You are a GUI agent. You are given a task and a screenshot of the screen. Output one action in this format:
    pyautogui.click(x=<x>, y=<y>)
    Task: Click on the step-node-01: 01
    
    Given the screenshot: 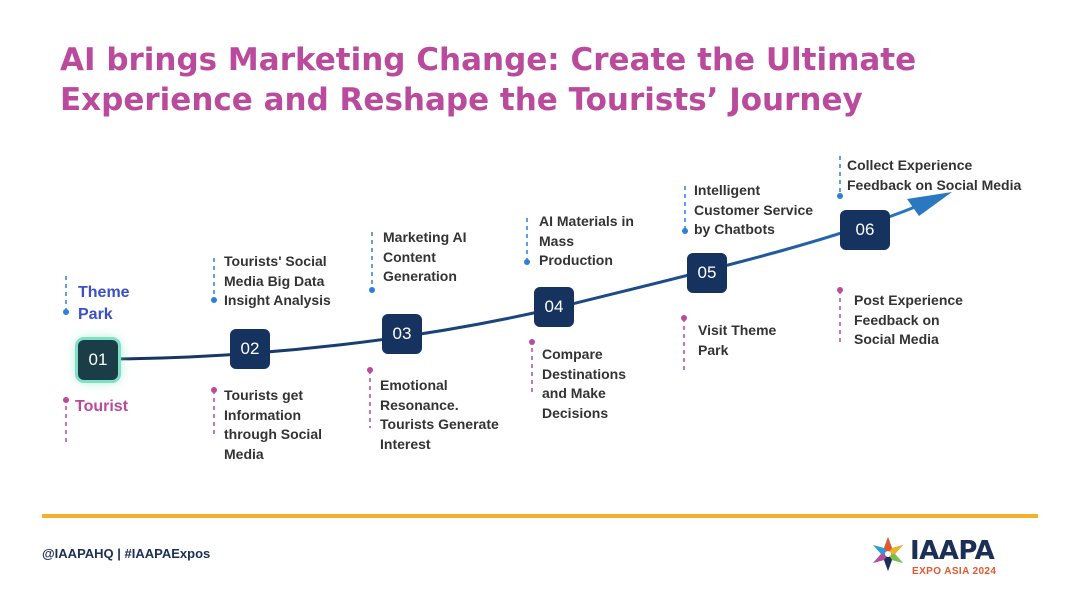 What is the action you would take?
    pyautogui.click(x=98, y=360)
    